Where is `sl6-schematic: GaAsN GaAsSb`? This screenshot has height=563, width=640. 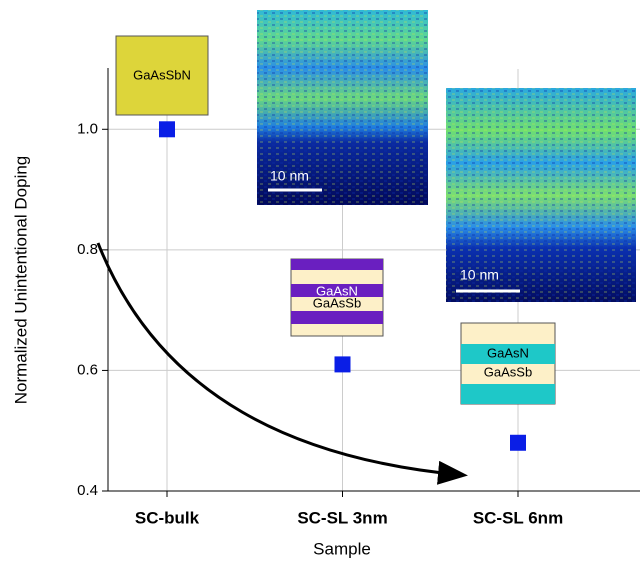 sl6-schematic: GaAsN GaAsSb is located at coordinates (508, 363).